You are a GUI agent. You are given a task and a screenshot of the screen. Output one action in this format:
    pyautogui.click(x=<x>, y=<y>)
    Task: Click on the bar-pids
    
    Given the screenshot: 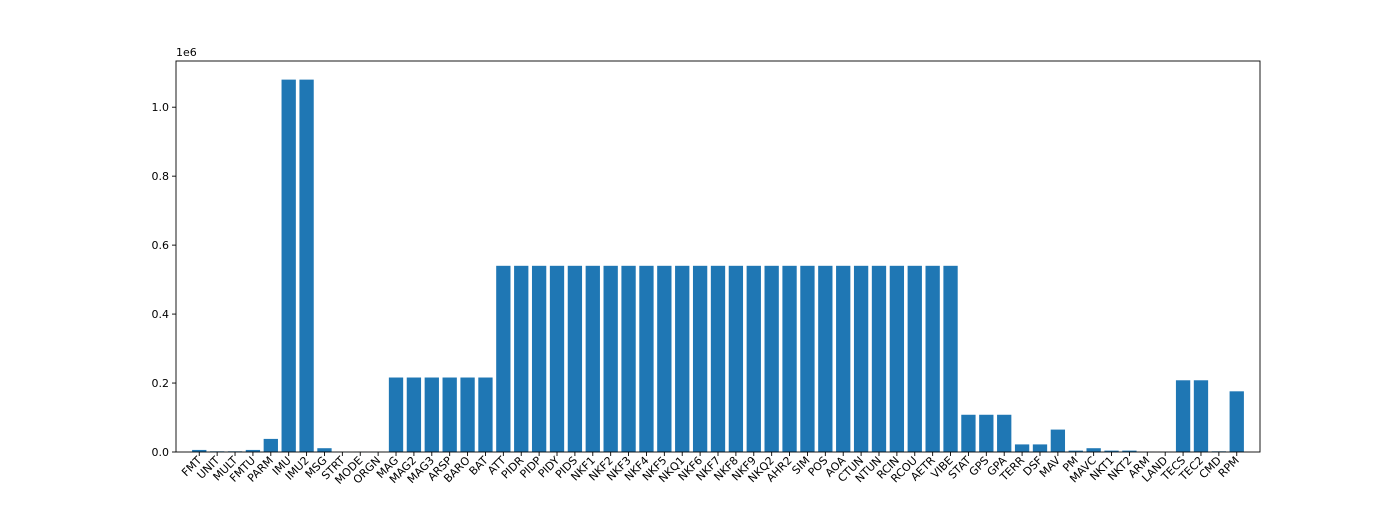 What is the action you would take?
    pyautogui.click(x=575, y=358)
    